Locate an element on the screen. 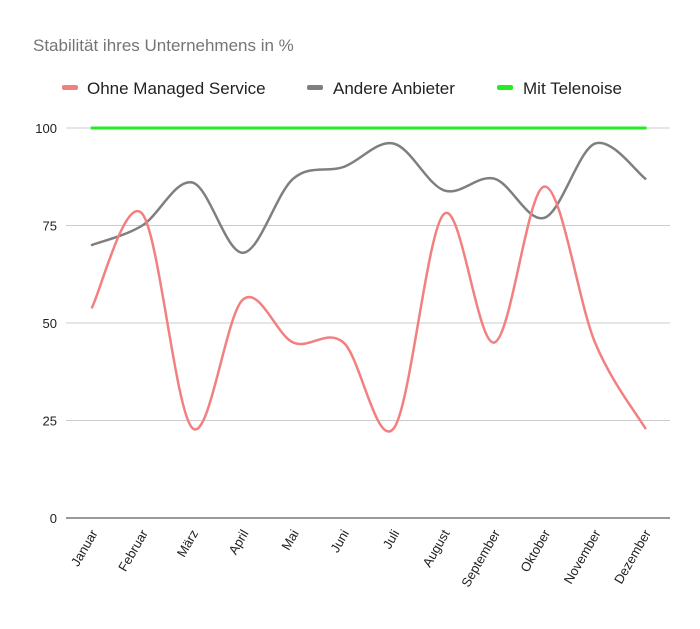 This screenshot has width=700, height=629. x-tick-label-juli: Juli is located at coordinates (391, 539).